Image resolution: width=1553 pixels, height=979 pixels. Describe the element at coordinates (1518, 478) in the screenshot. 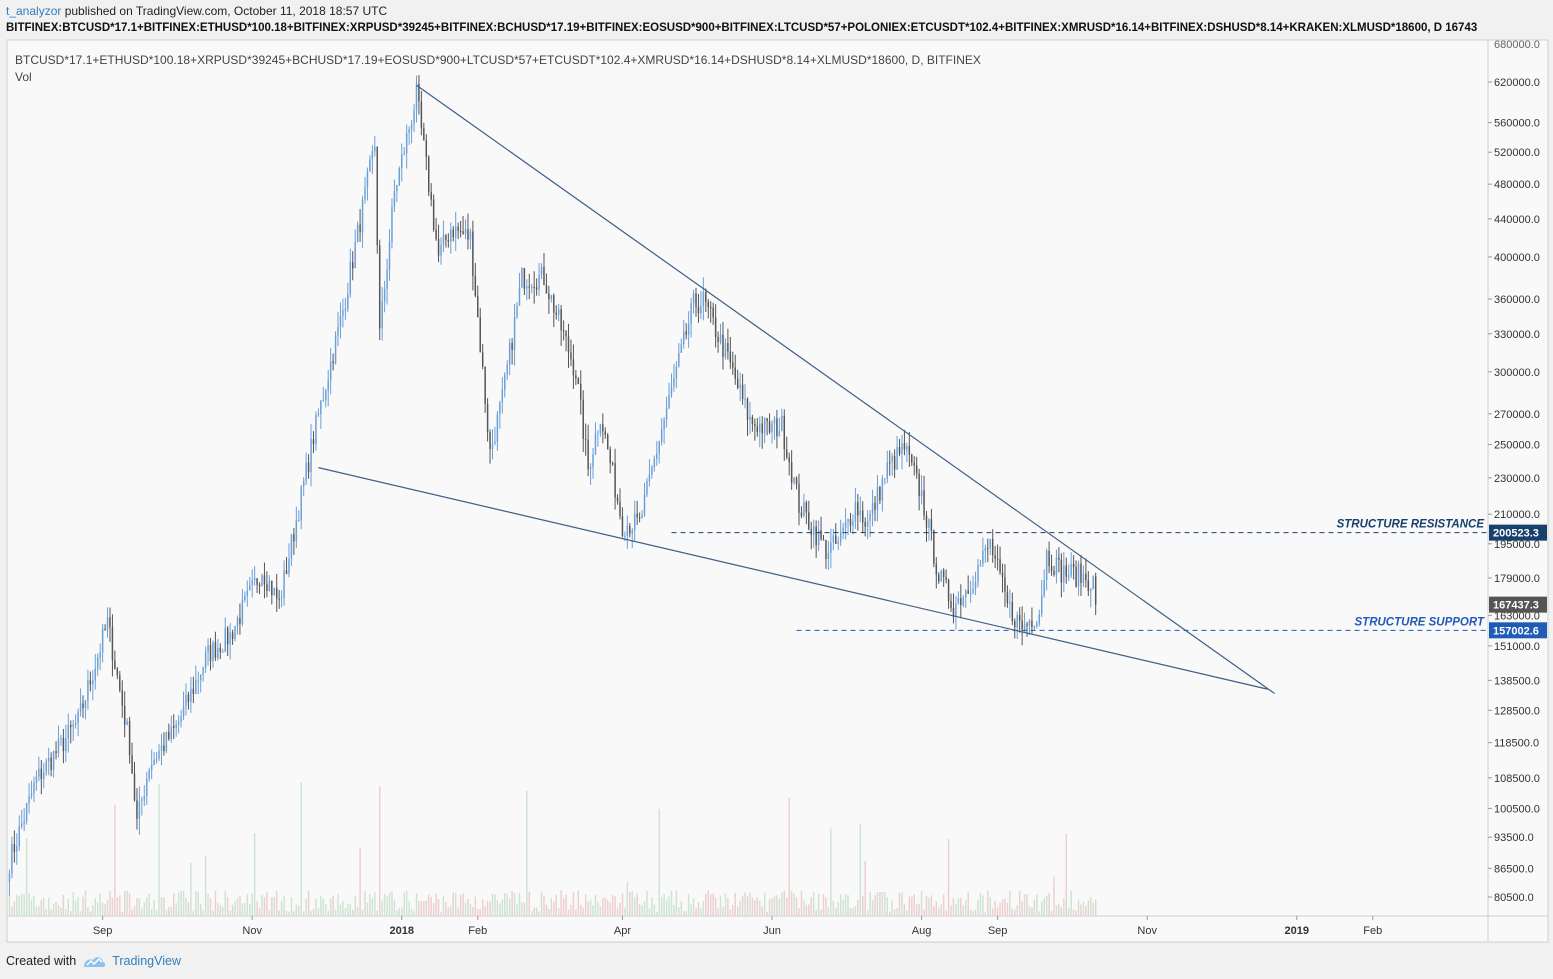

I see `price-axis` at that location.